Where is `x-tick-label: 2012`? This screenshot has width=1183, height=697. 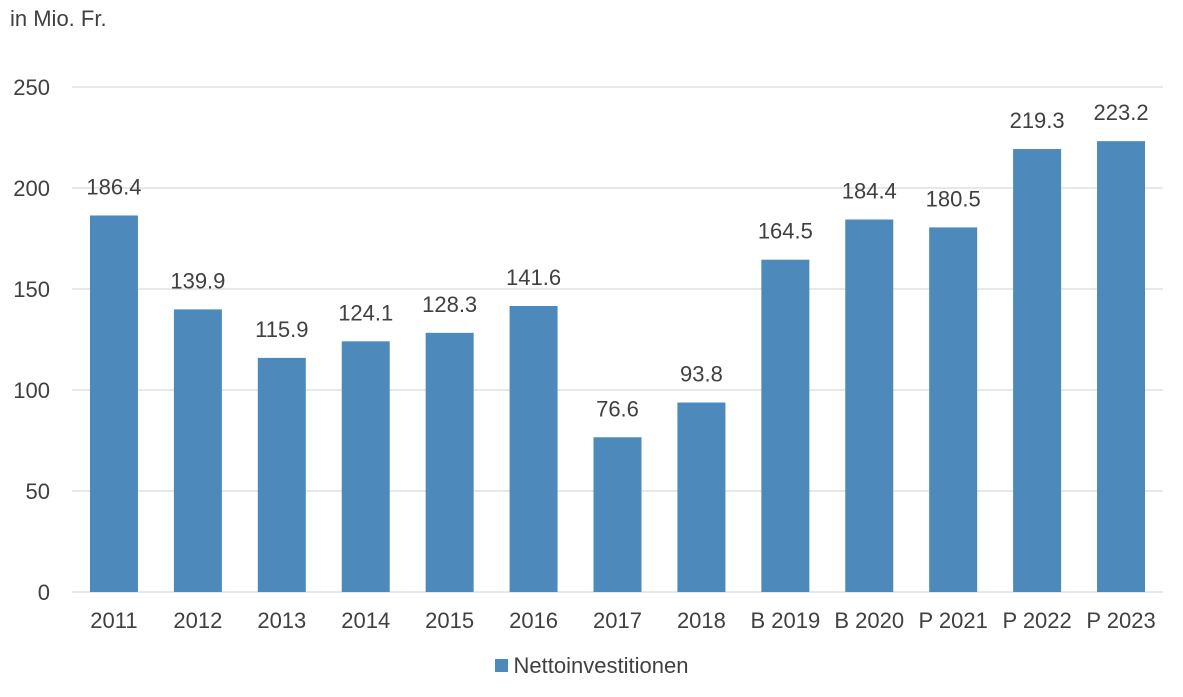 x-tick-label: 2012 is located at coordinates (197, 620).